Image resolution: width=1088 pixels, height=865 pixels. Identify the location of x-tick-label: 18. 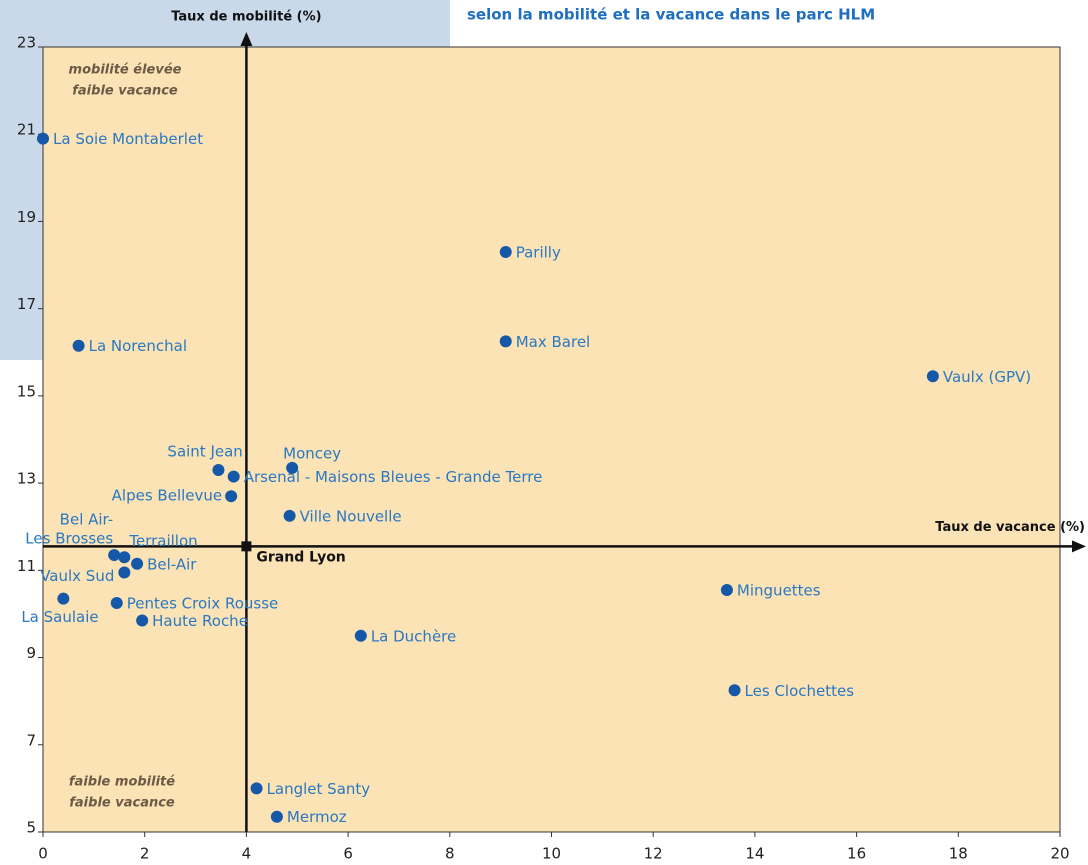
(958, 854).